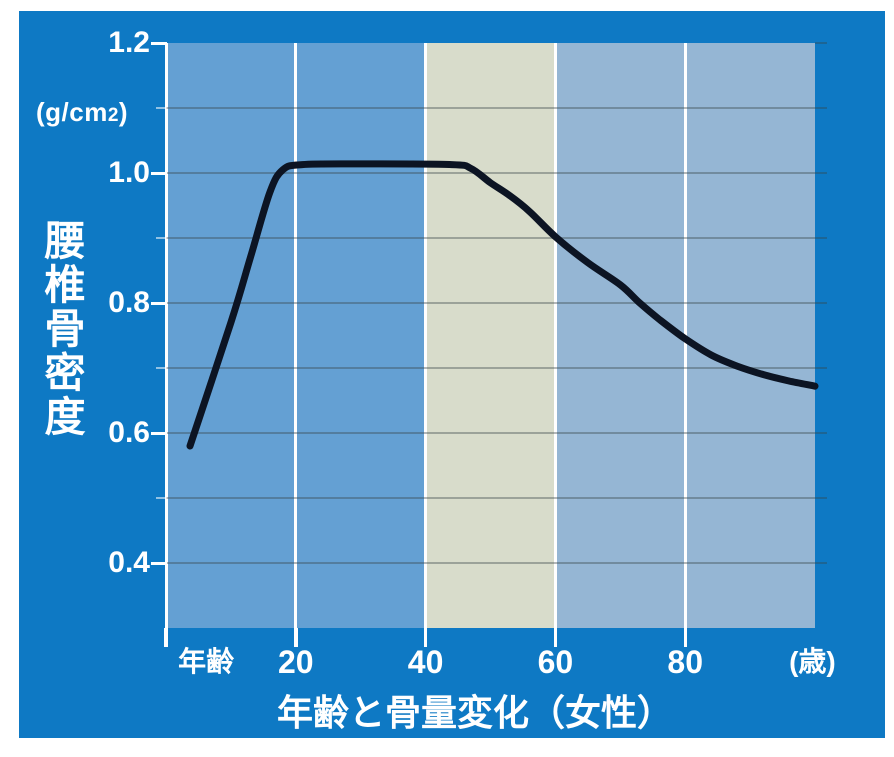 The image size is (894, 757). What do you see at coordinates (475, 712) in the screenshot?
I see `chart-title: 年齢と骨量変化（女性）` at bounding box center [475, 712].